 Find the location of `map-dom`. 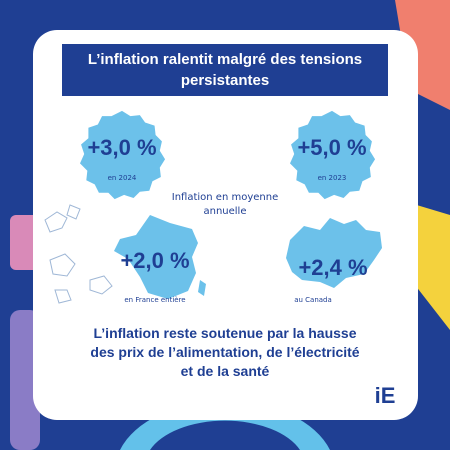

map-dom is located at coordinates (78, 254).